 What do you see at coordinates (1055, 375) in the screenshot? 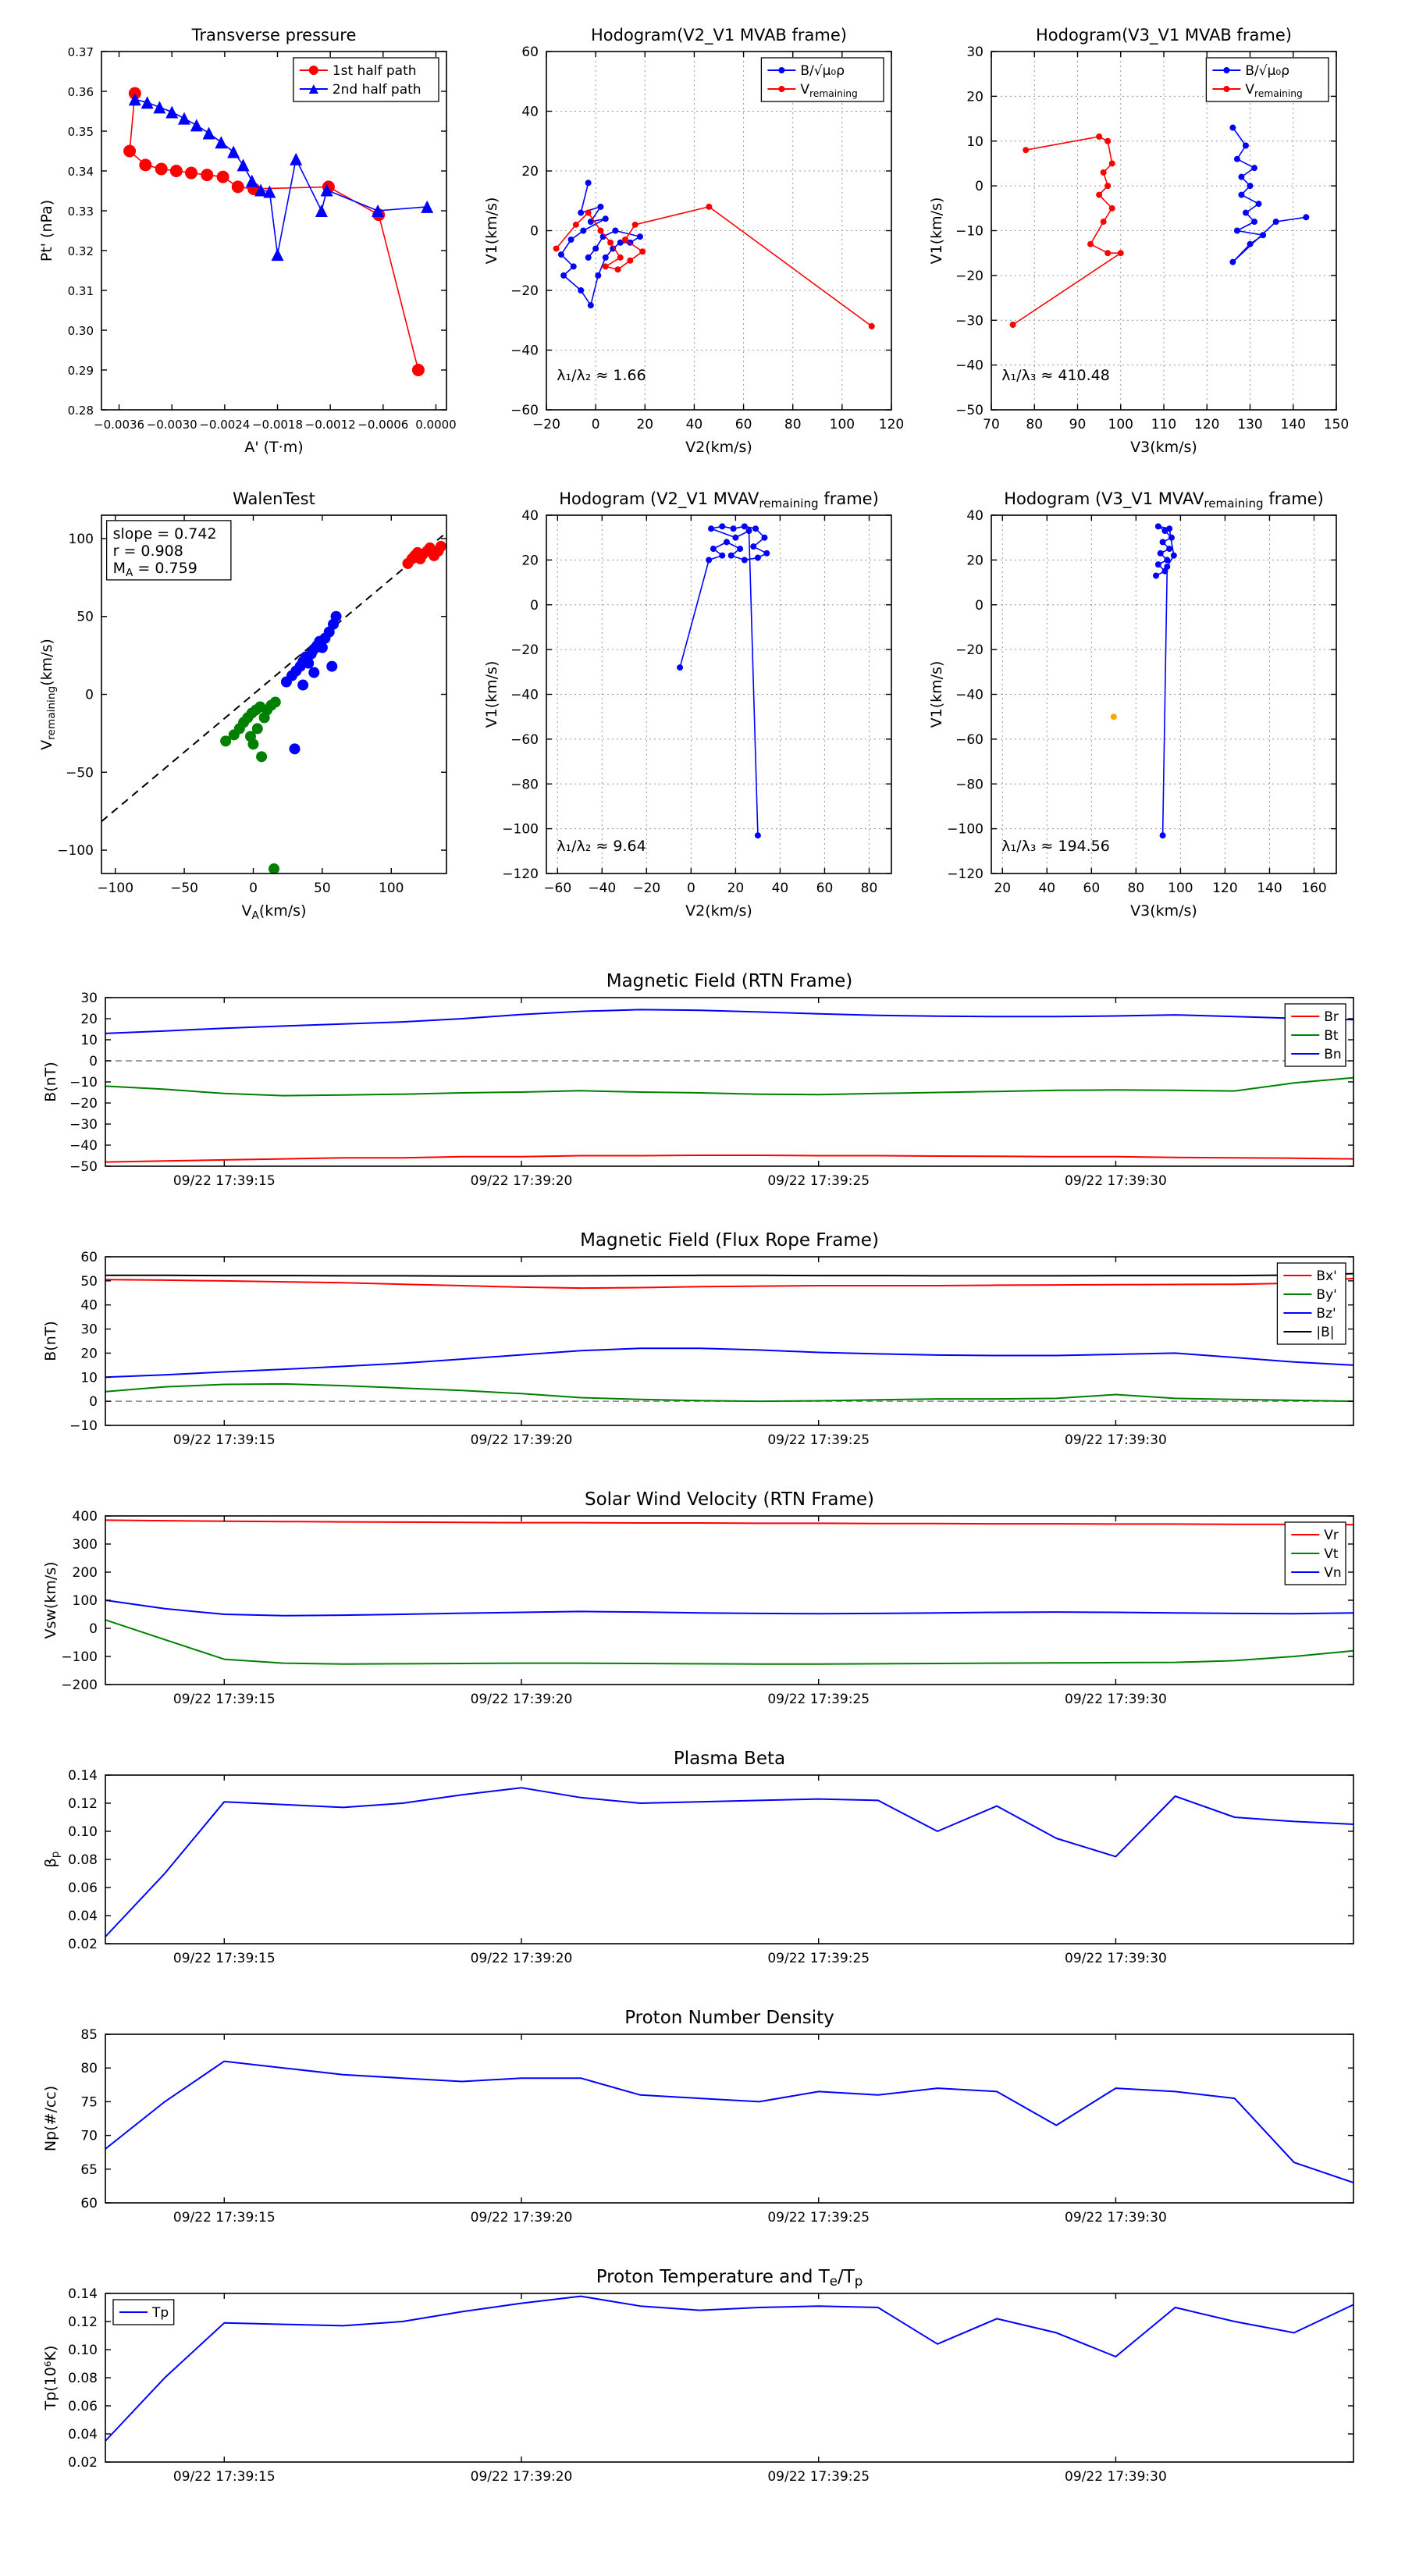
I see `svg-text: λ₁/λ₃ ≈ 410.48` at bounding box center [1055, 375].